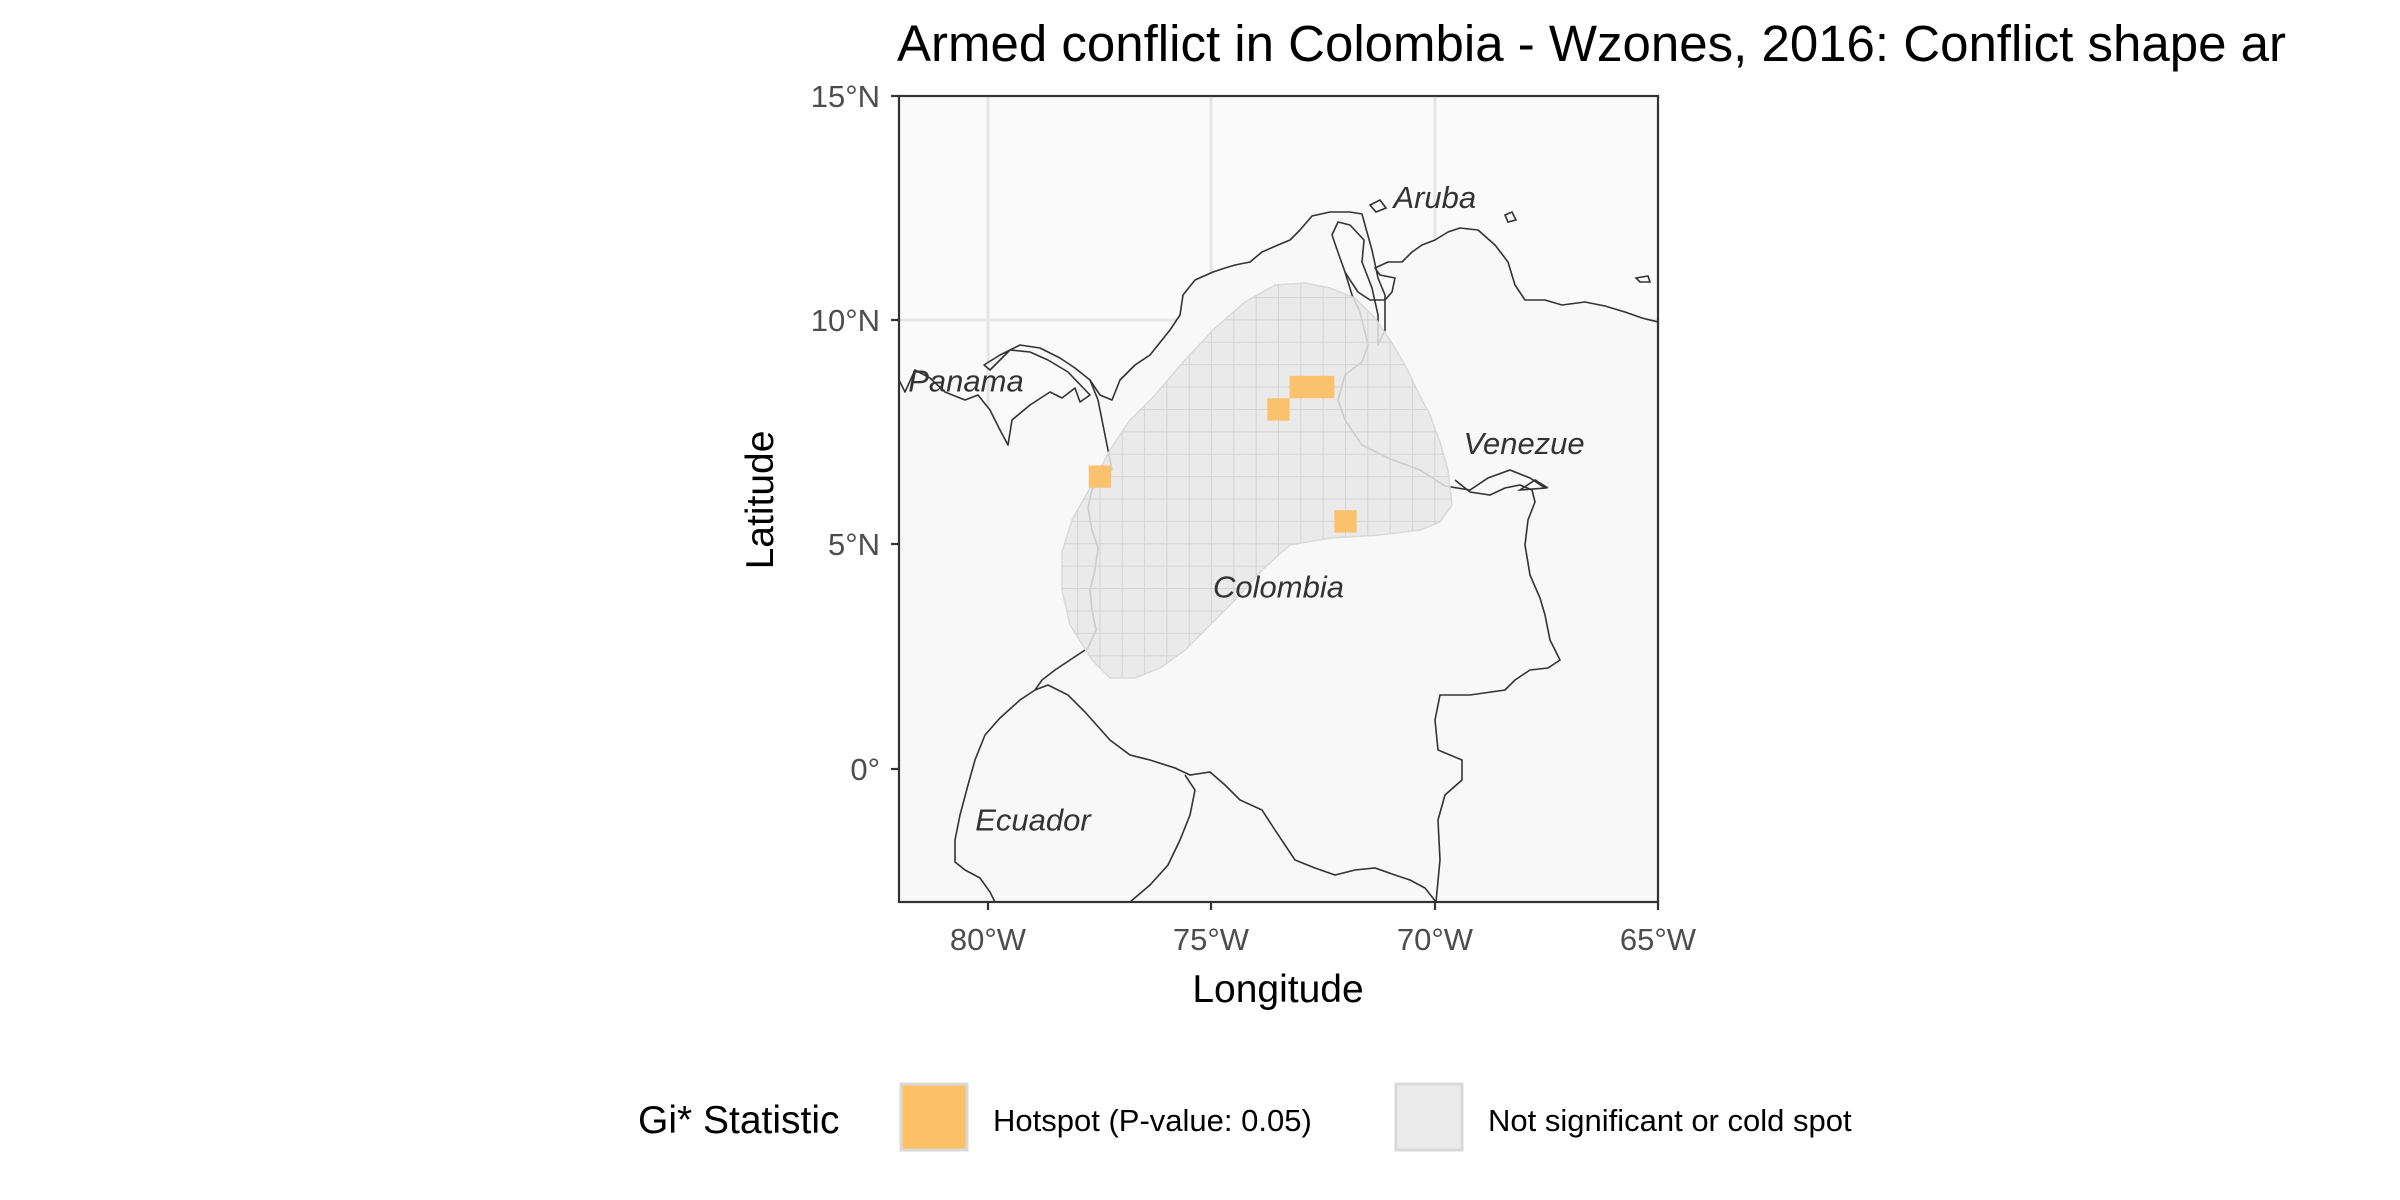  I want to click on x-tick-label: 80°W, so click(988, 939).